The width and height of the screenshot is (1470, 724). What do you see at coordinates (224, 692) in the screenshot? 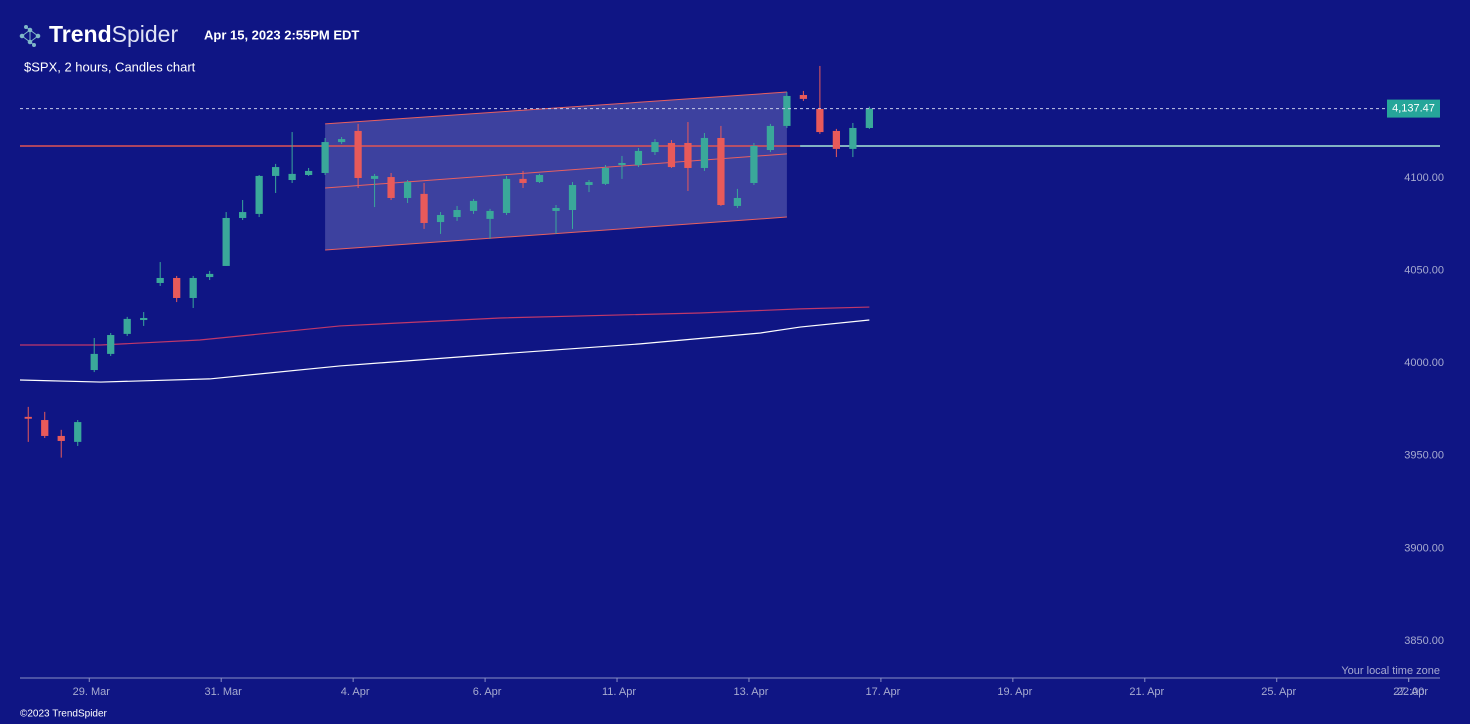
I see `x-tick-label: 31. Mar` at bounding box center [224, 692].